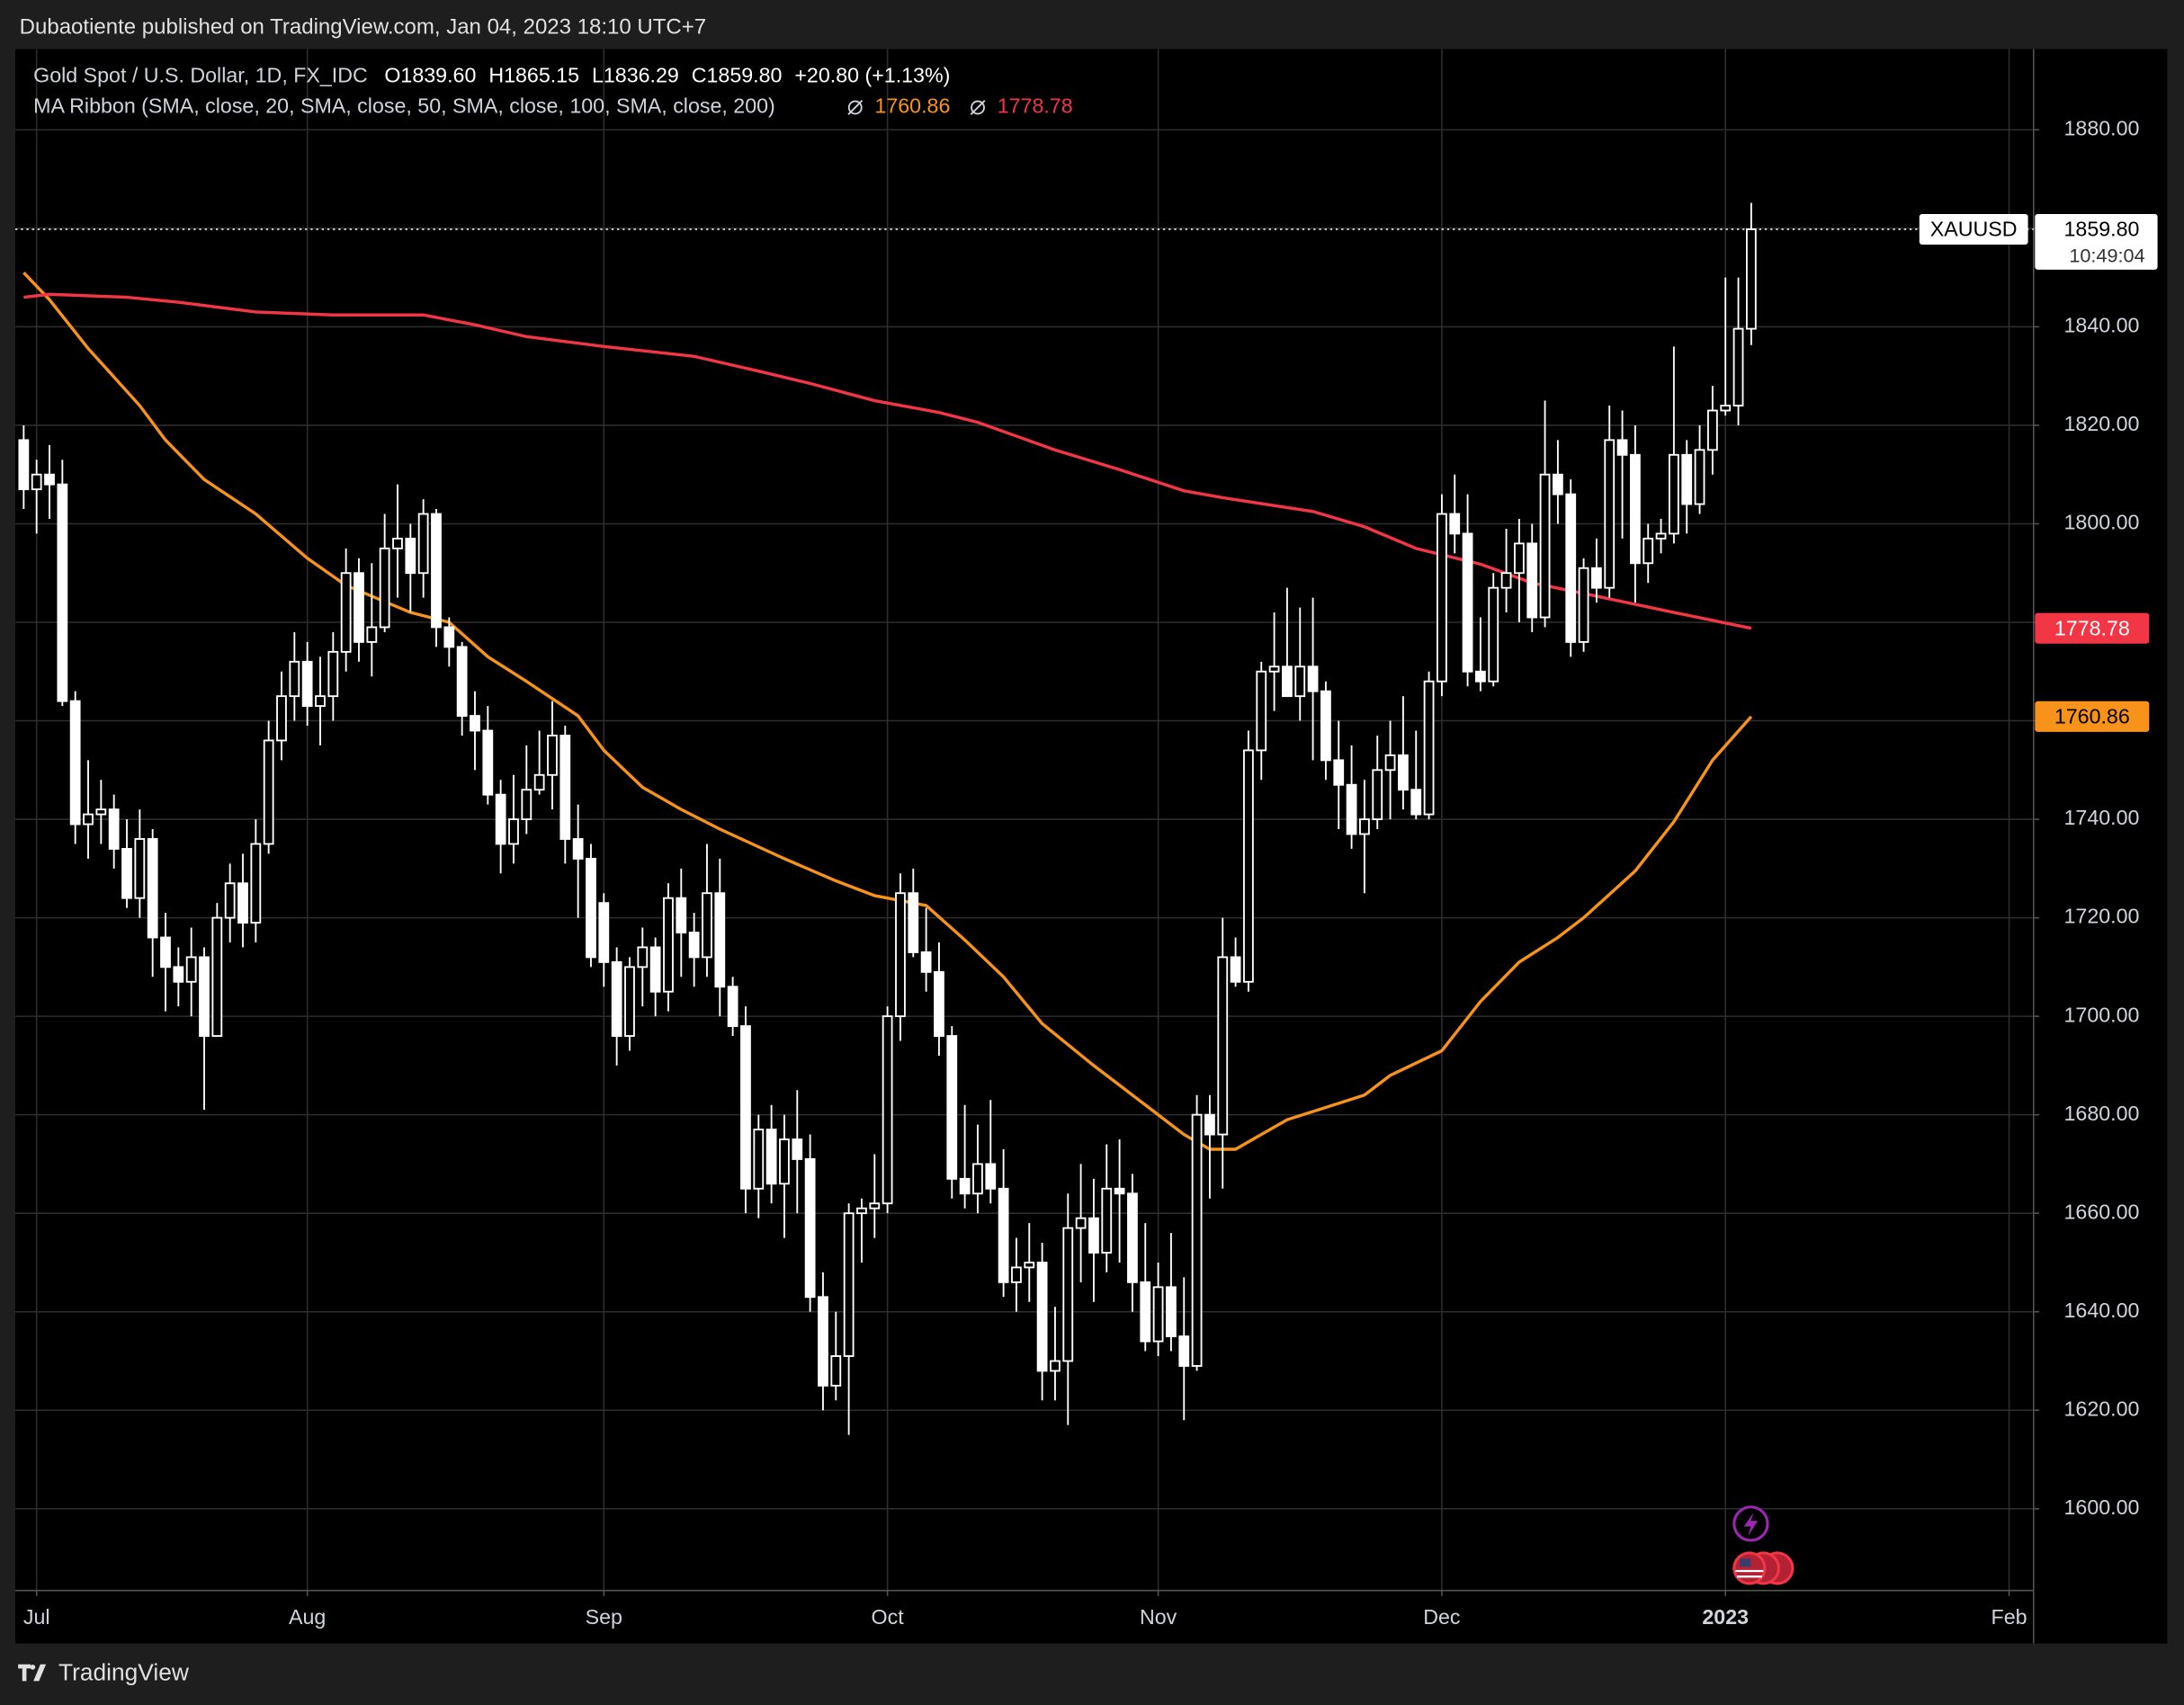  Describe the element at coordinates (912, 106) in the screenshot. I see `ma50-legend-value: 1760.86` at that location.